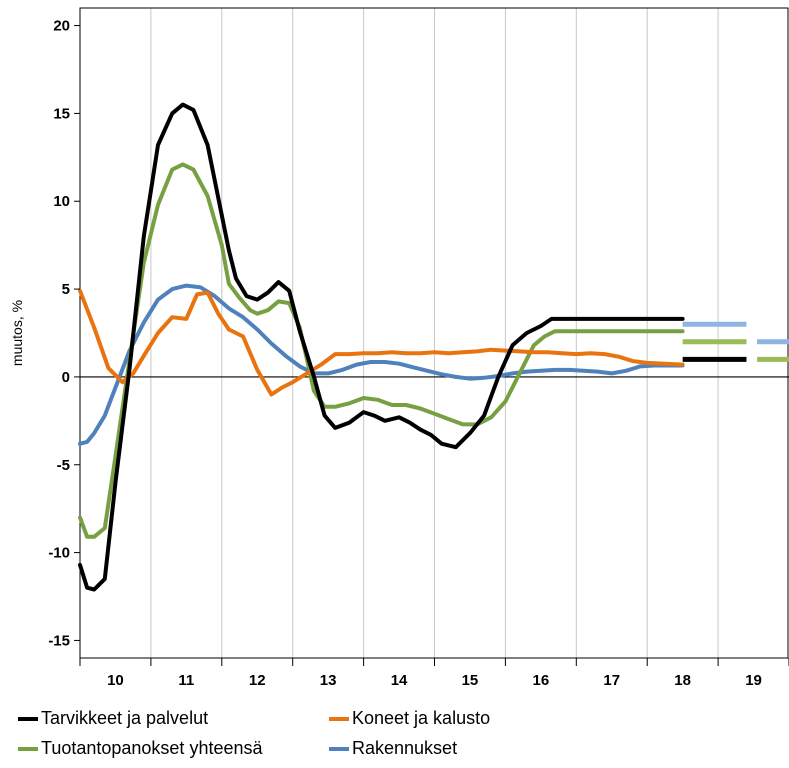 This screenshot has height=768, width=789. I want to click on legend-label: Rakennukset, so click(405, 748).